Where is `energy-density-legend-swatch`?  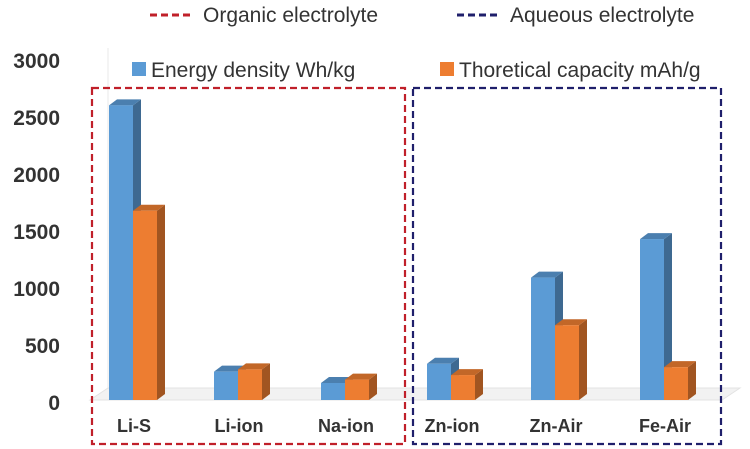 energy-density-legend-swatch is located at coordinates (139, 69).